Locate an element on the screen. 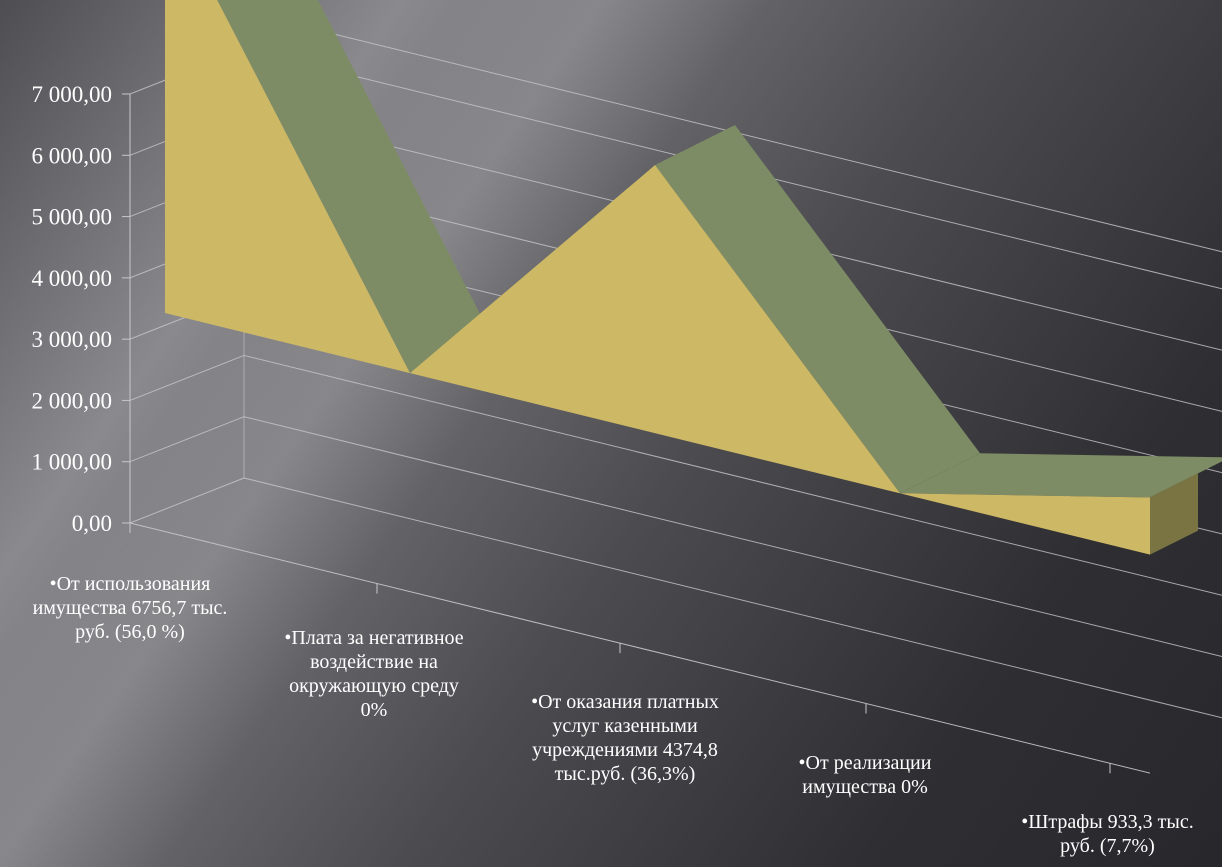 The image size is (1222, 867). y-tick-label: 2 000,00 is located at coordinates (72, 400).